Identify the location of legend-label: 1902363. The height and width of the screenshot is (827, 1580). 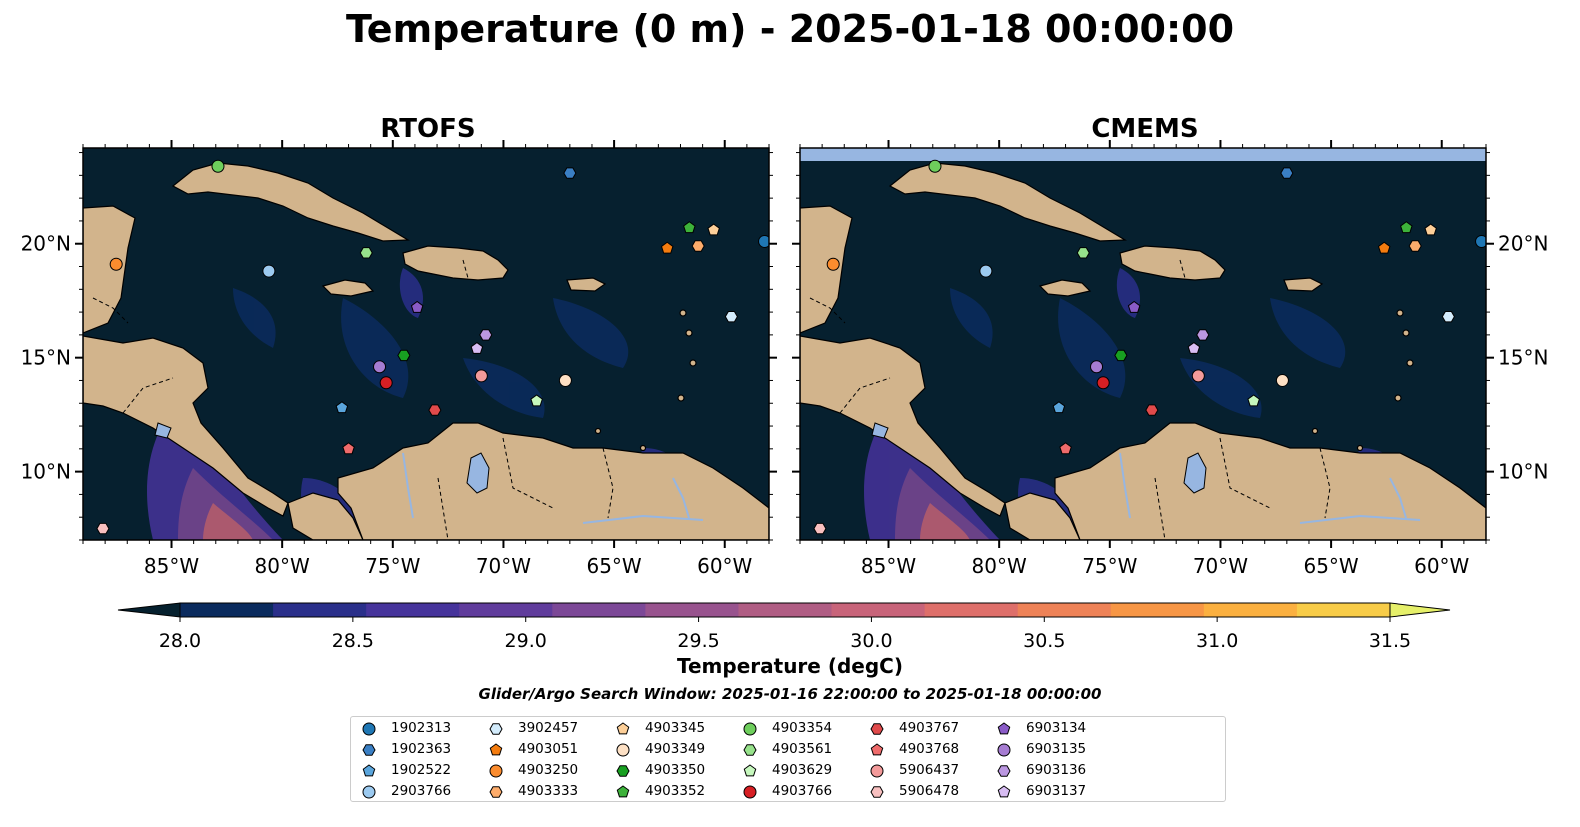
(421, 749).